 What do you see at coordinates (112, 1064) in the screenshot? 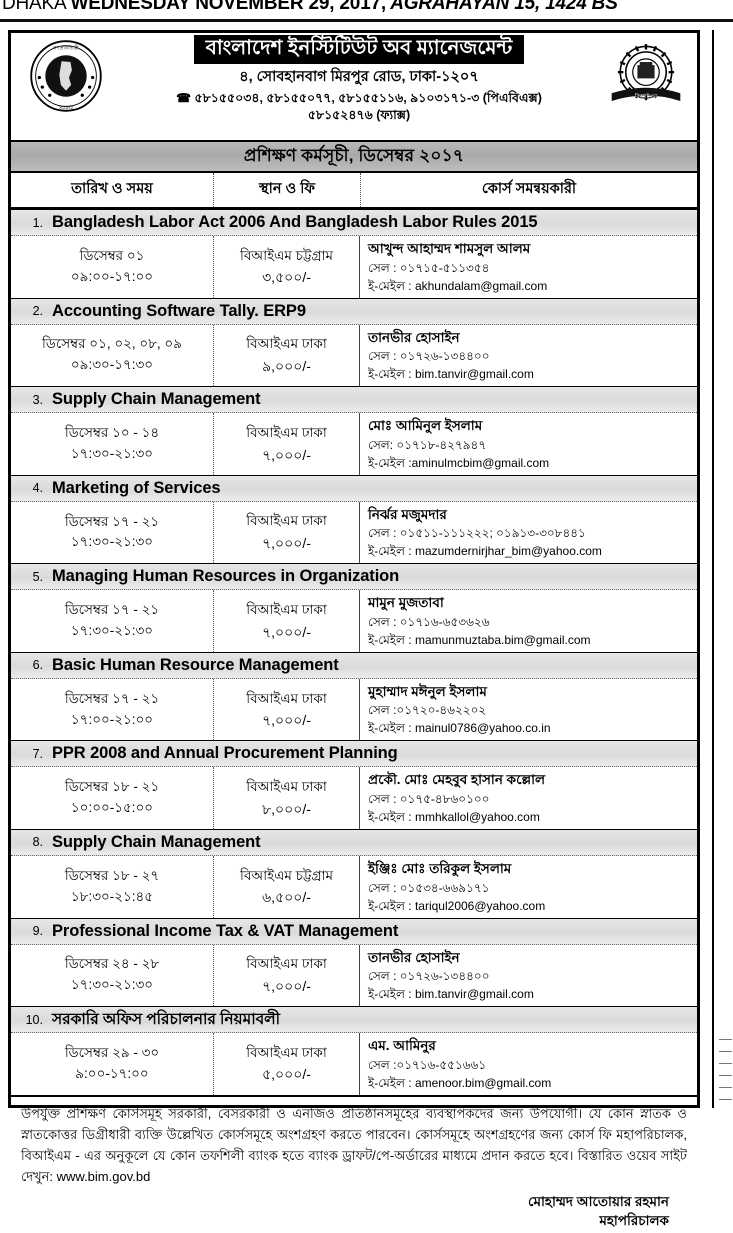
I see `course-date-time-cell: ডিসেম্বর ২৯ - ৩০ ৯:০০-১৭:০০` at bounding box center [112, 1064].